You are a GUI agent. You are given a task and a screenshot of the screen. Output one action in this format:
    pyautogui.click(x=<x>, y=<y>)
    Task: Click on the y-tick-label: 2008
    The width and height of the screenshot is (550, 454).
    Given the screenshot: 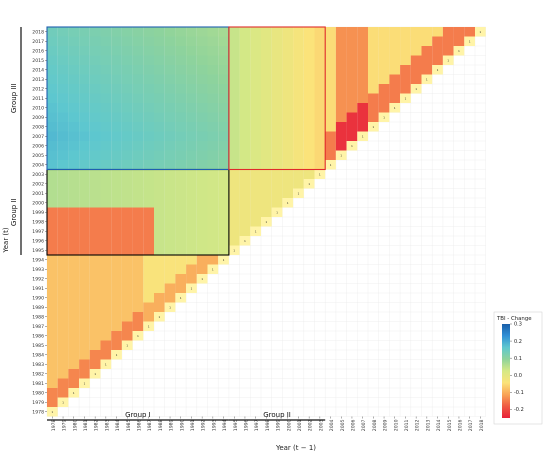 What is the action you would take?
    pyautogui.click(x=38, y=127)
    